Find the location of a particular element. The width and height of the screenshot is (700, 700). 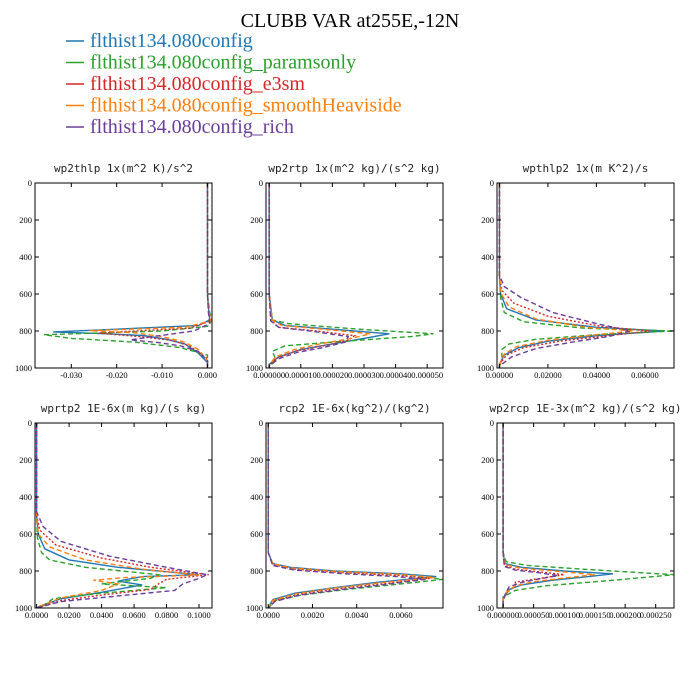

x-tick-label: 0.1000 is located at coordinates (198, 615).